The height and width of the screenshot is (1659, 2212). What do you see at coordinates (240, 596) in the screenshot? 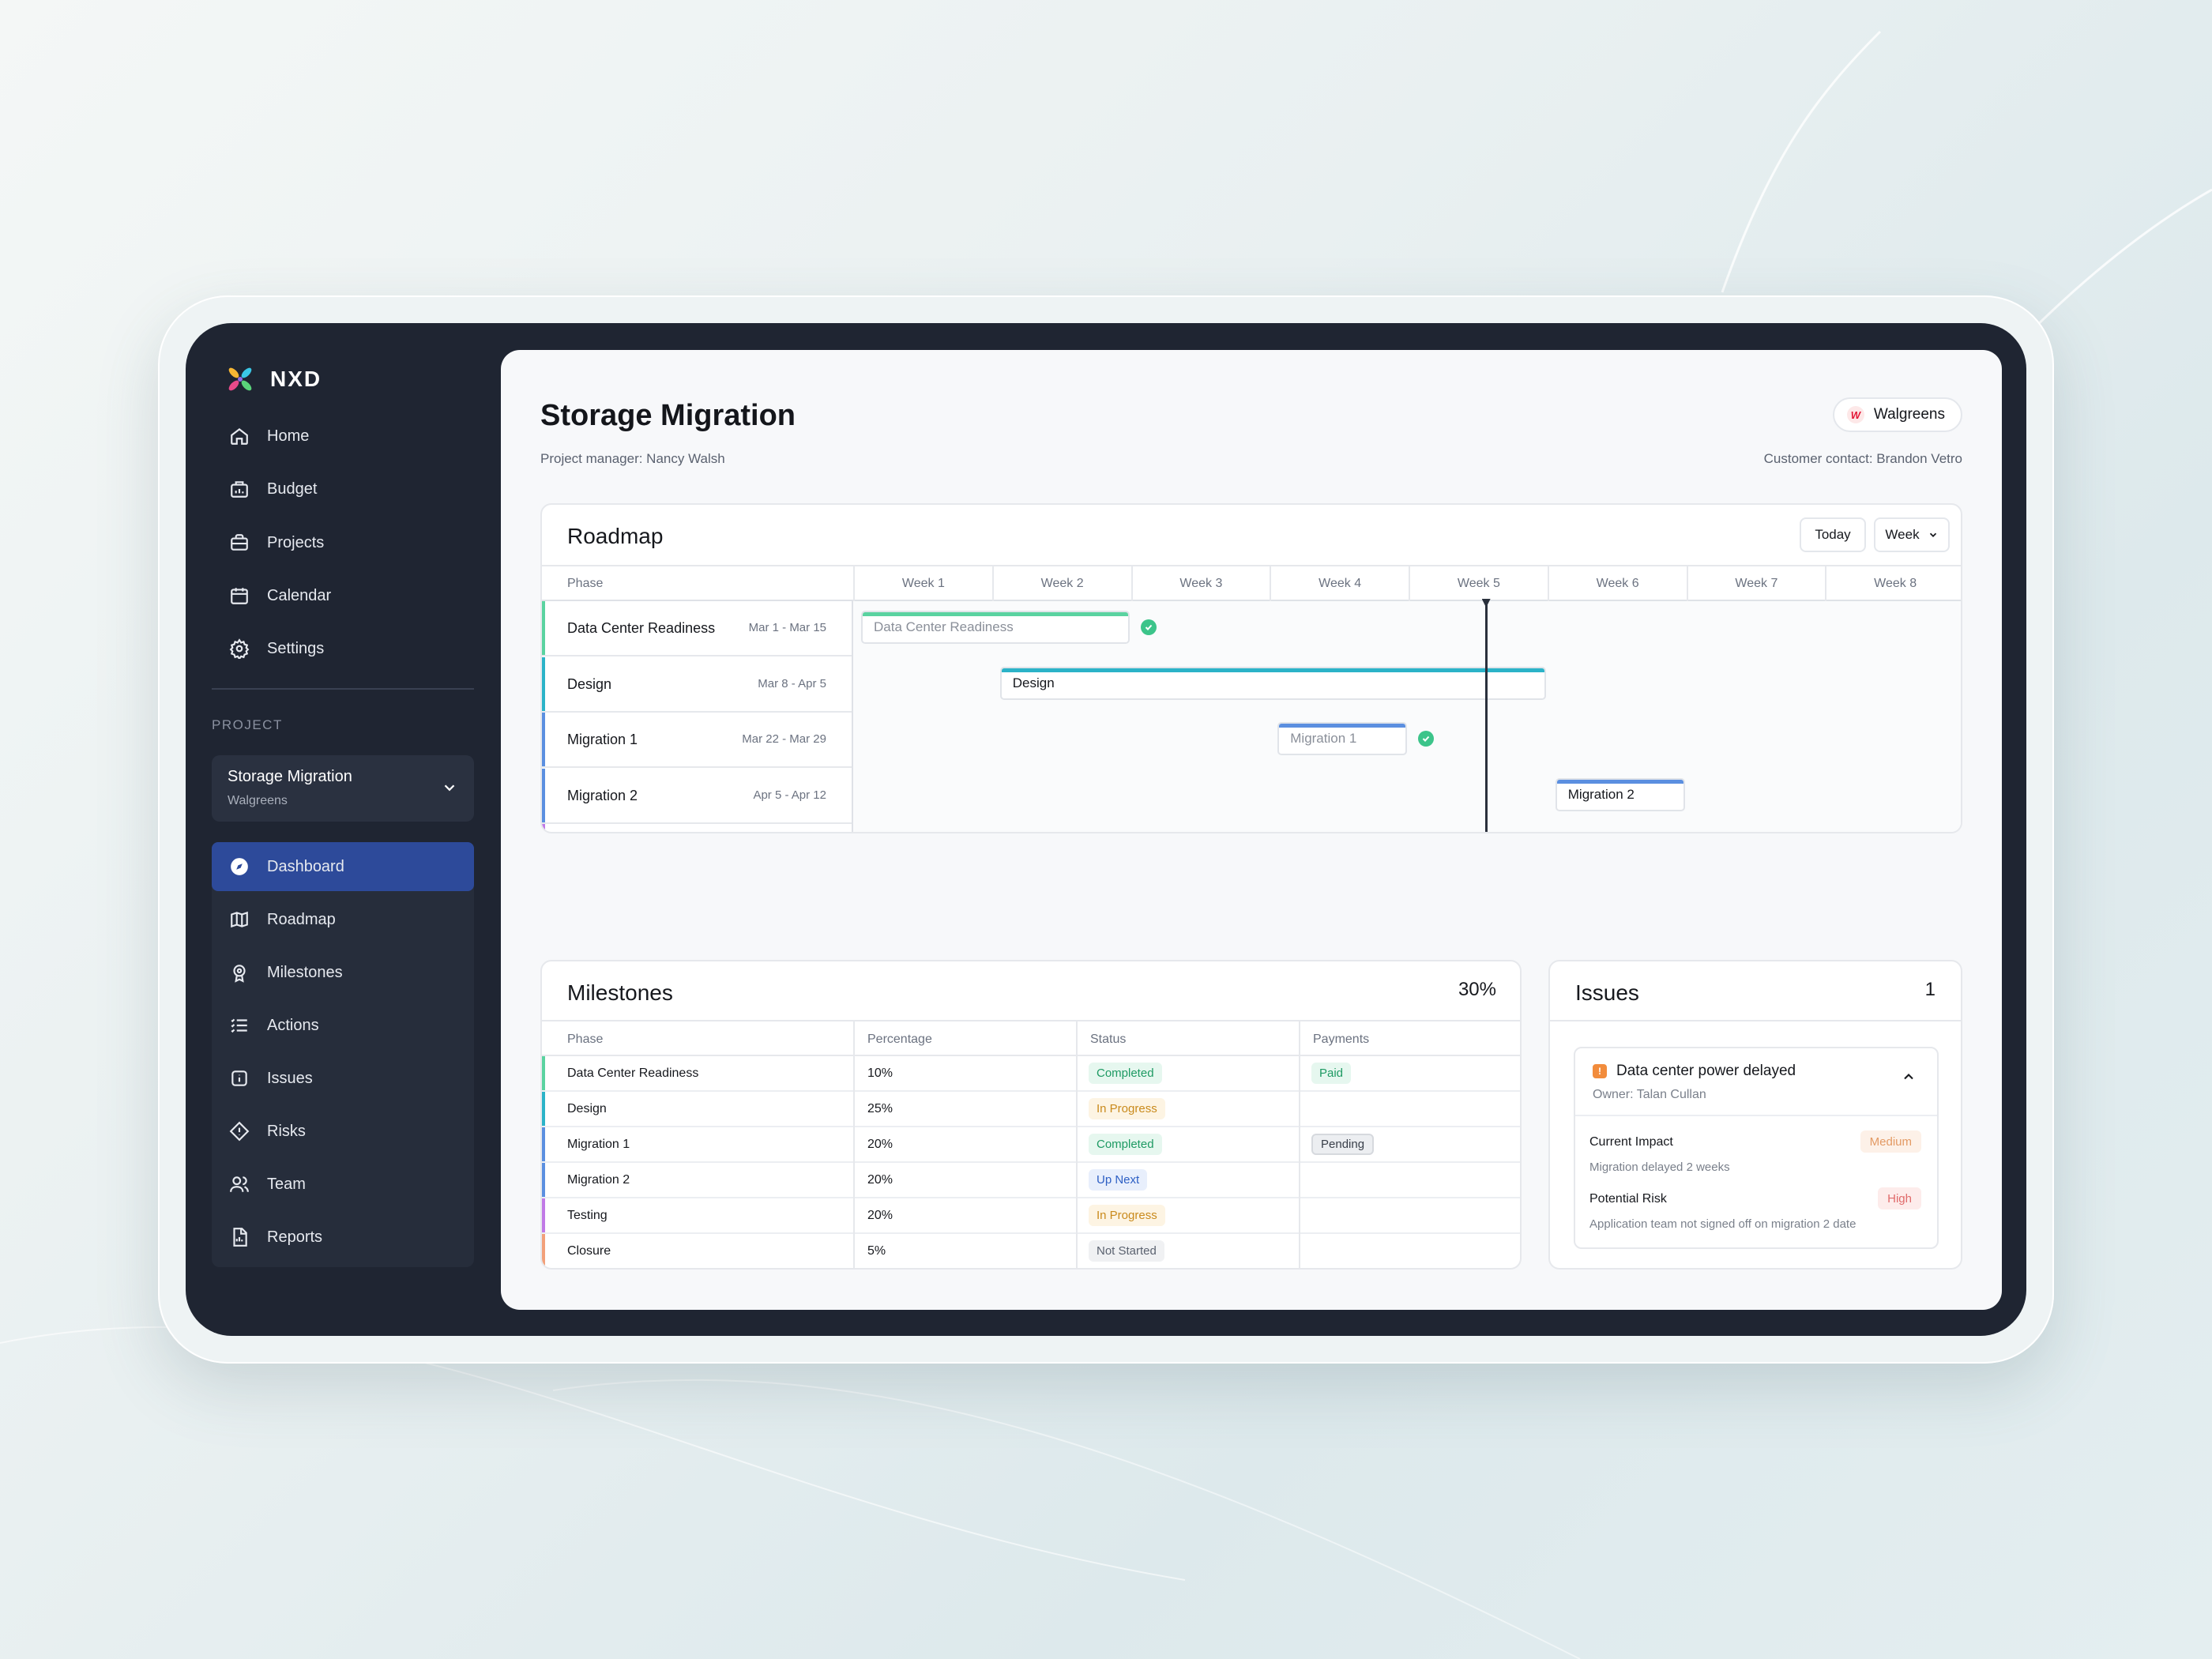
I see `calendar-icon` at bounding box center [240, 596].